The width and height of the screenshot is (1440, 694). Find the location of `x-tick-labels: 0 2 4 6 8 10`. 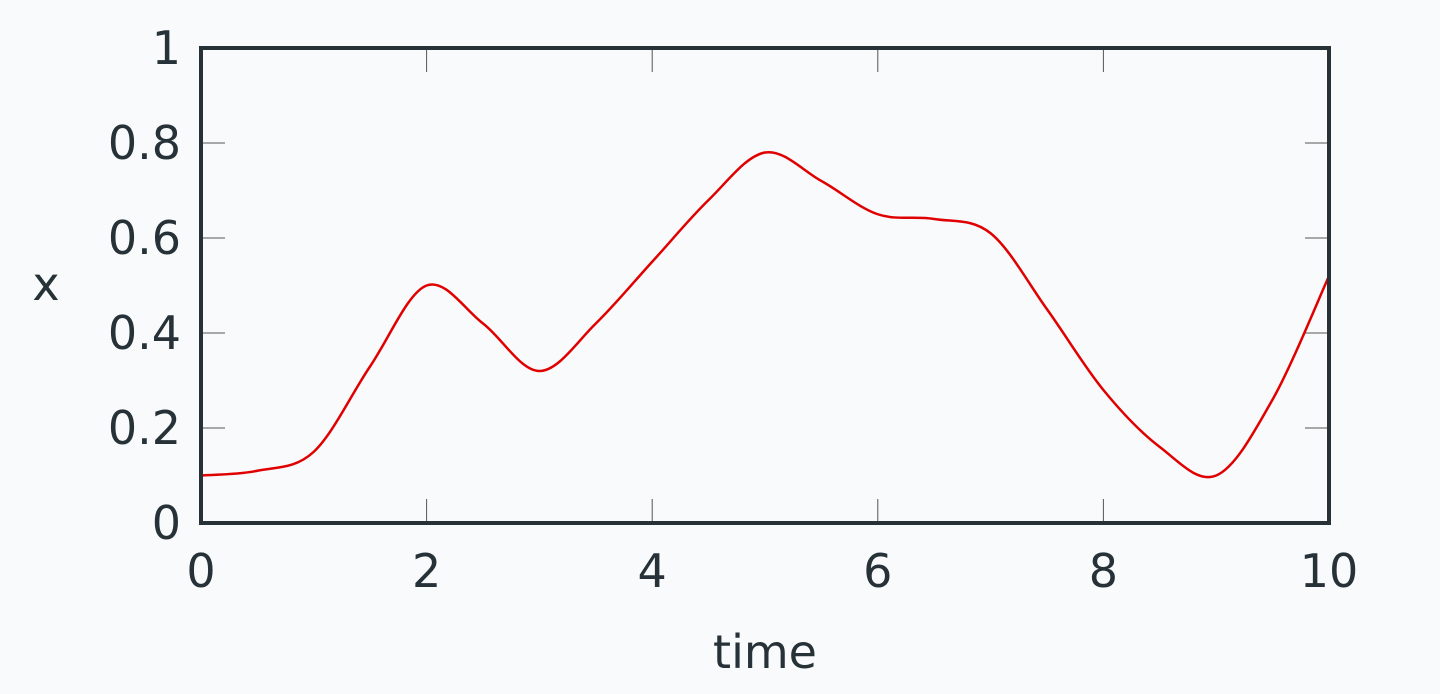

x-tick-labels: 0 2 4 6 8 10 is located at coordinates (772, 571).